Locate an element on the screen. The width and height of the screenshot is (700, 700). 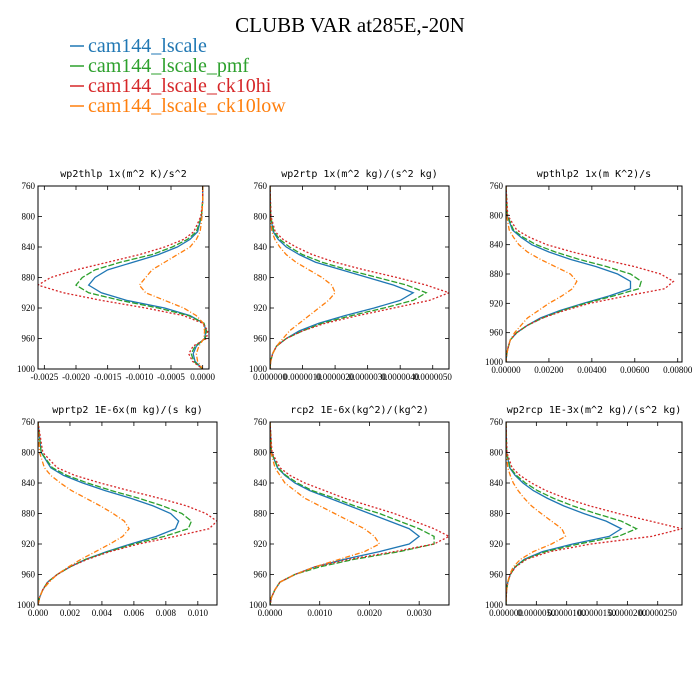
x-tick-label: 0.006 is located at coordinates (134, 613).